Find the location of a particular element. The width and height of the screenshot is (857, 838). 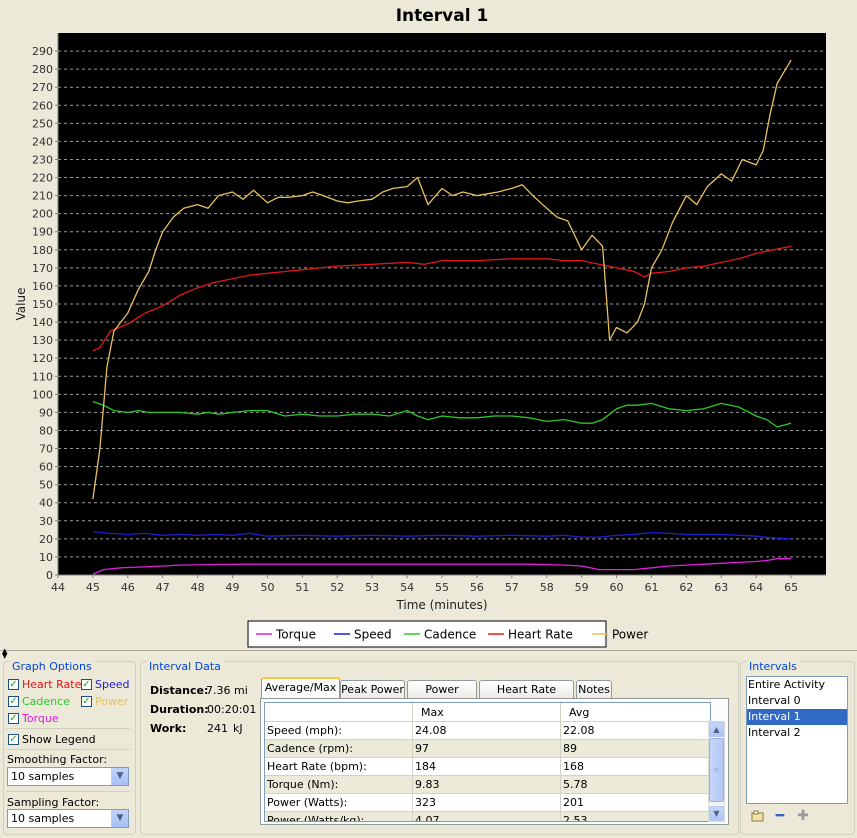

y-tick-label: 210 is located at coordinates (42, 196).